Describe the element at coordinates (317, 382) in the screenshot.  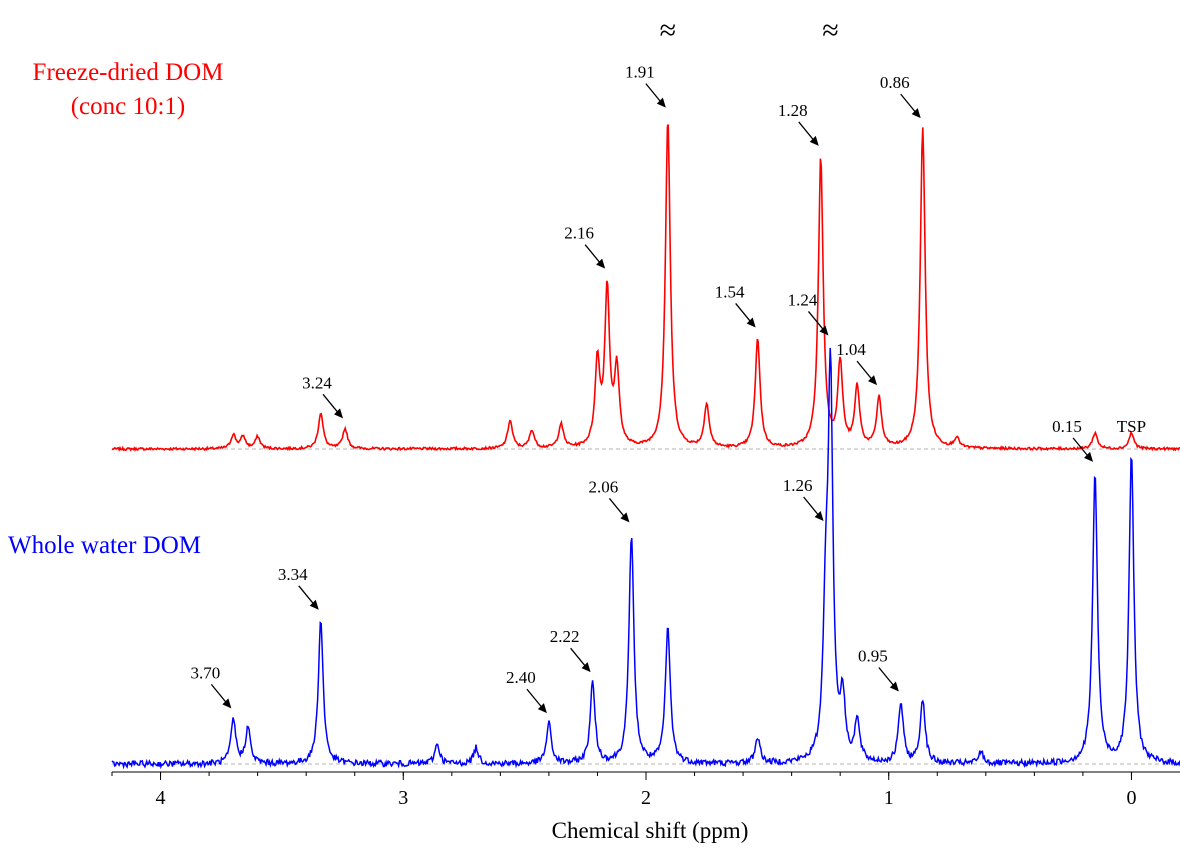
I see `peak-label: 3.24` at that location.